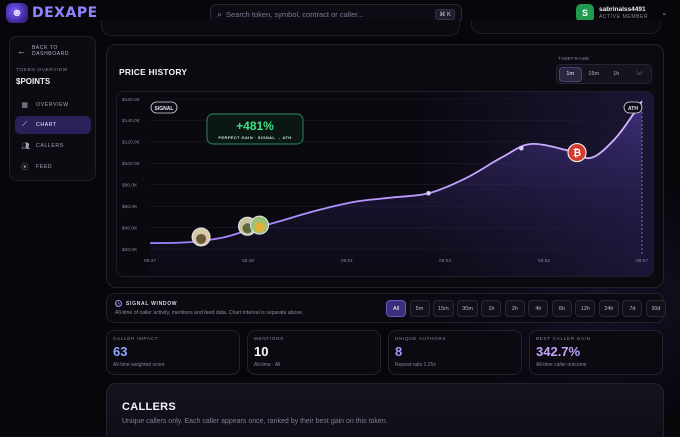  Describe the element at coordinates (65, 13) in the screenshot. I see `app-name: DEXAPE` at that location.